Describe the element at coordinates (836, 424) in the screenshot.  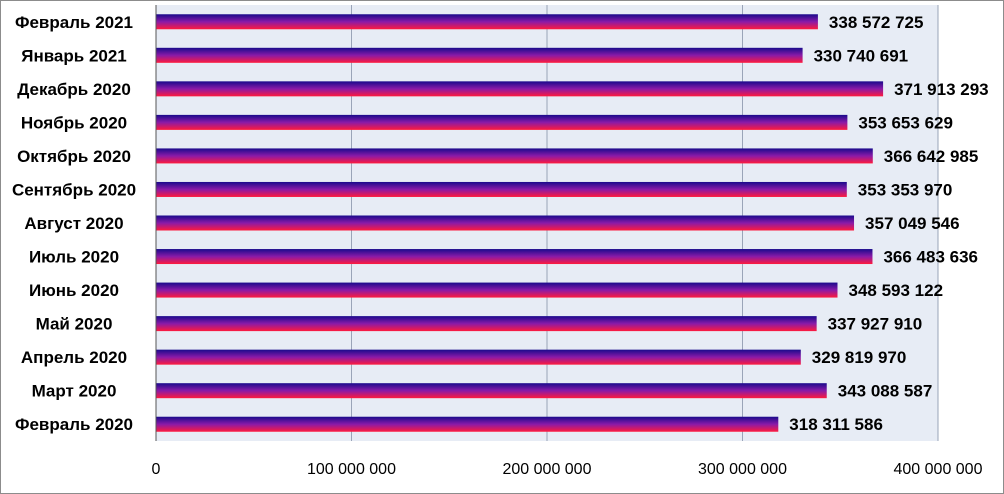
I see `value-label: 318 311 586` at that location.